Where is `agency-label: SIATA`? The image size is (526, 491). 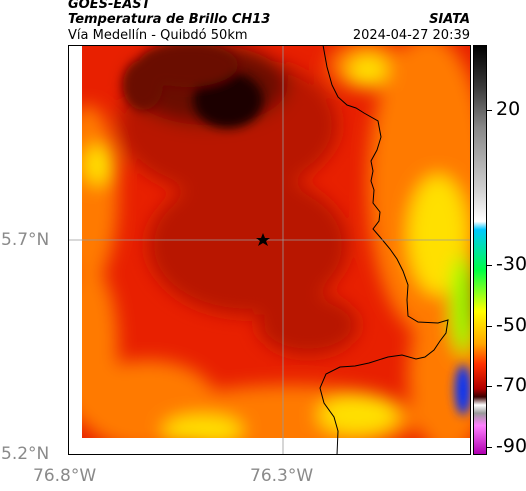
agency-label: SIATA is located at coordinates (449, 19).